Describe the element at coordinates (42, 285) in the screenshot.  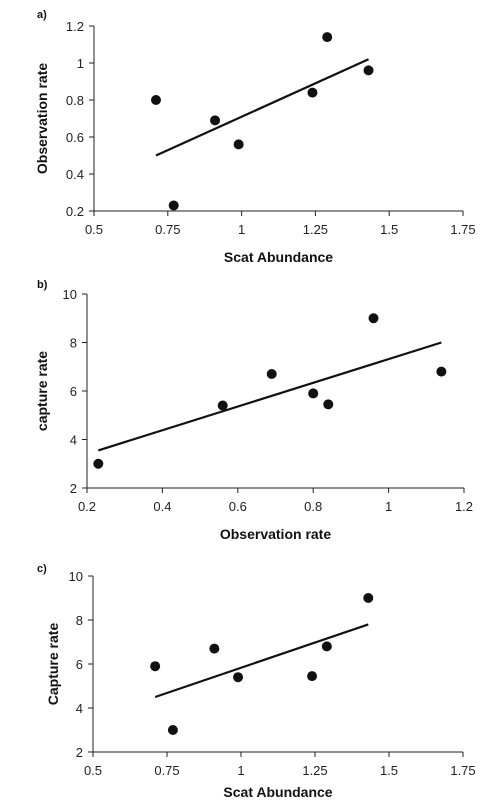
I see `panel-label: b)` at that location.